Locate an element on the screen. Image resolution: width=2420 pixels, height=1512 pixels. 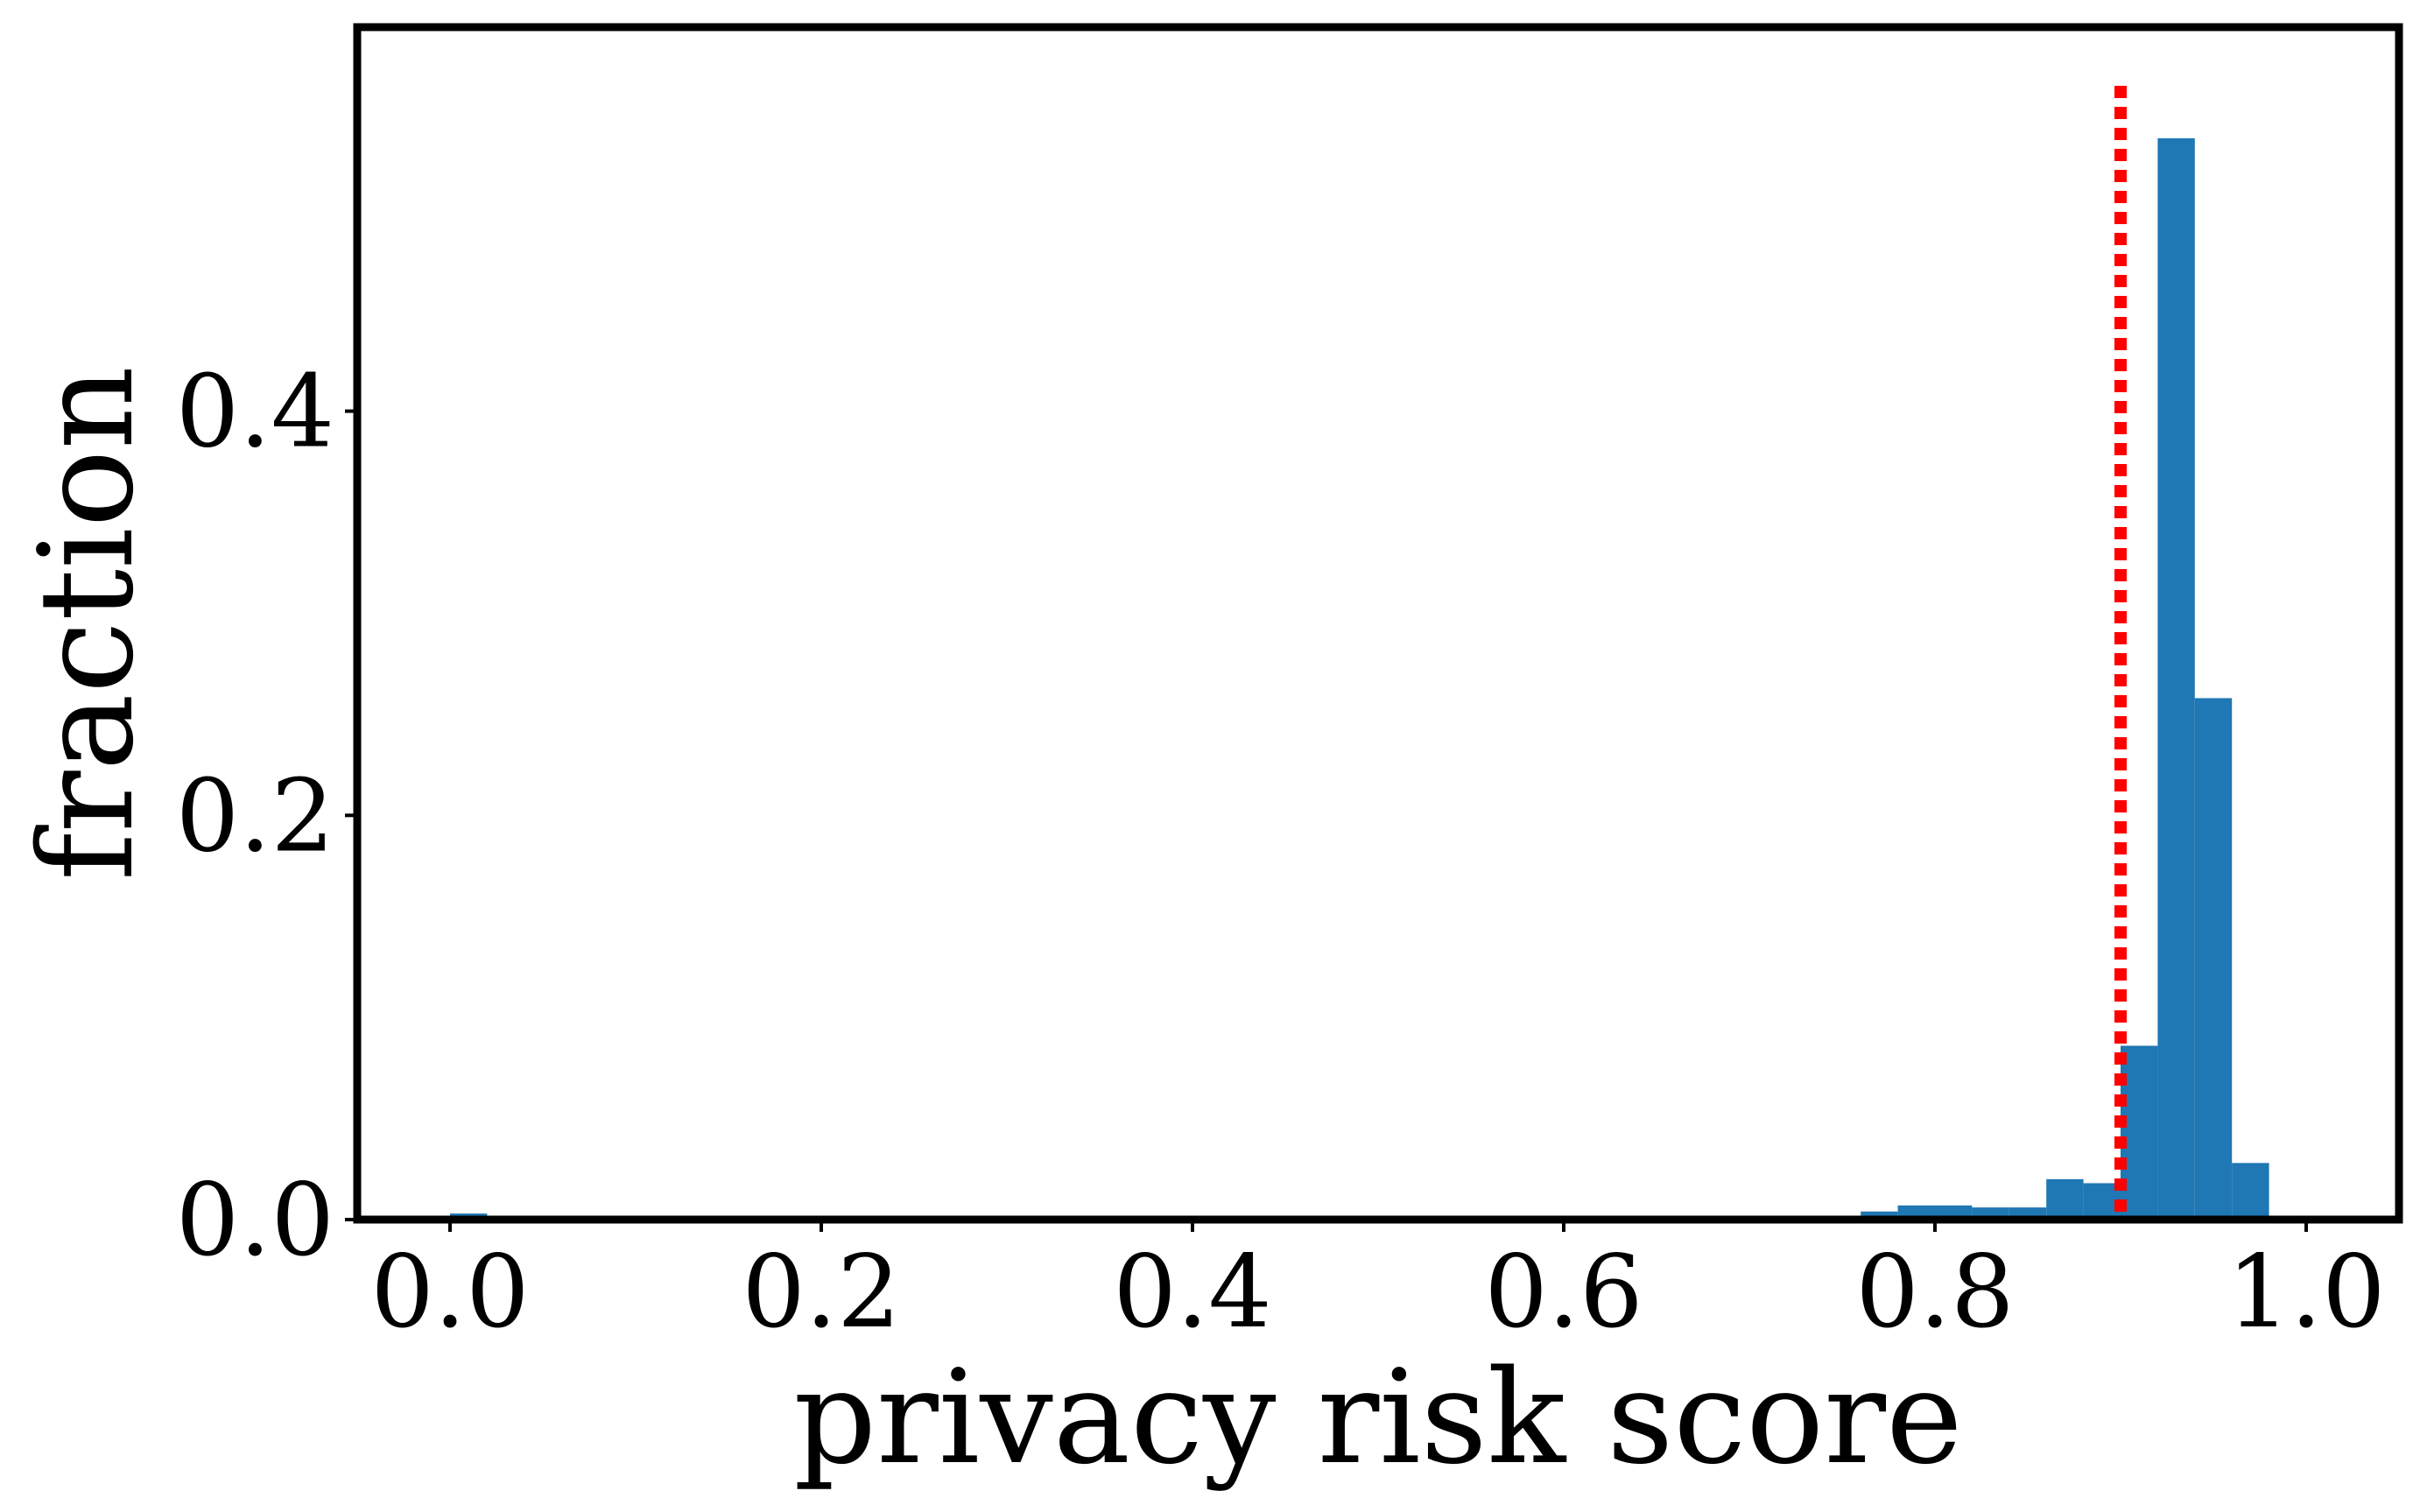
x-axis-ticks: 0.0 0.2 0.4 0.6 0.8 1.0 is located at coordinates (1378, 1285).